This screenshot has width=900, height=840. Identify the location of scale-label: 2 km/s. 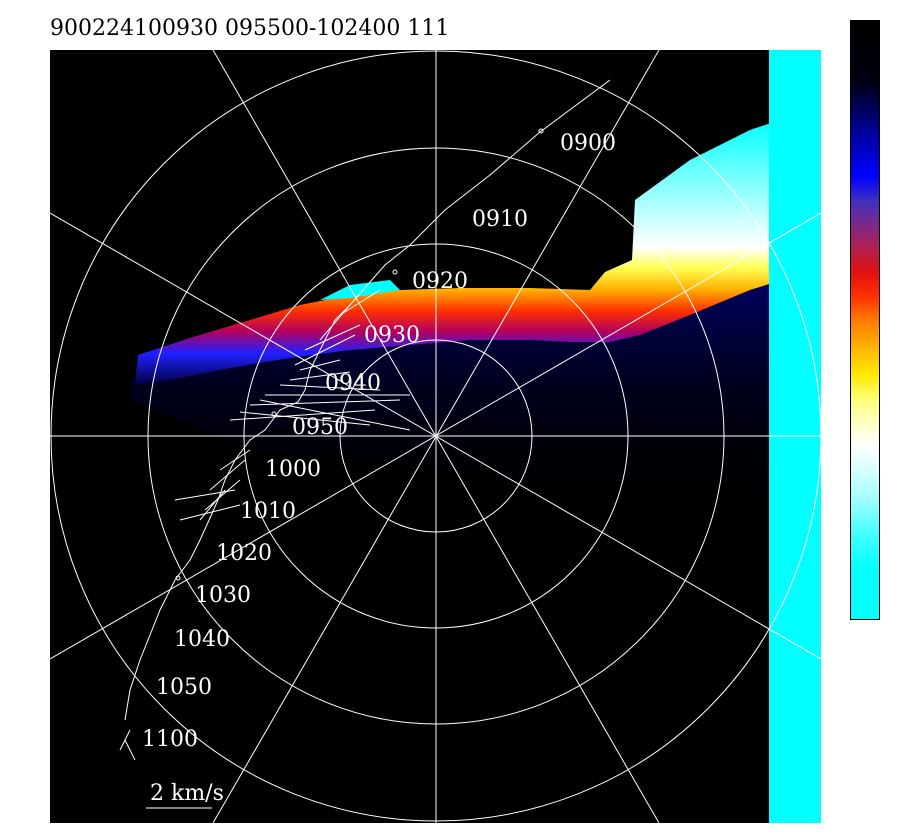
(187, 793).